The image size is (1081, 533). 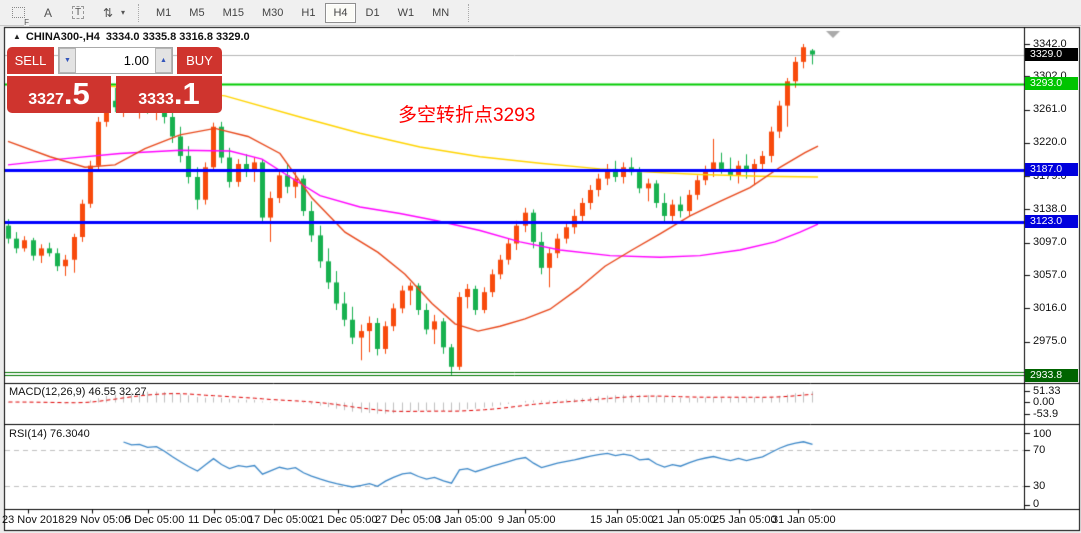 What do you see at coordinates (155, 520) in the screenshot?
I see `date-axis-label: 5 Dec 05:00` at bounding box center [155, 520].